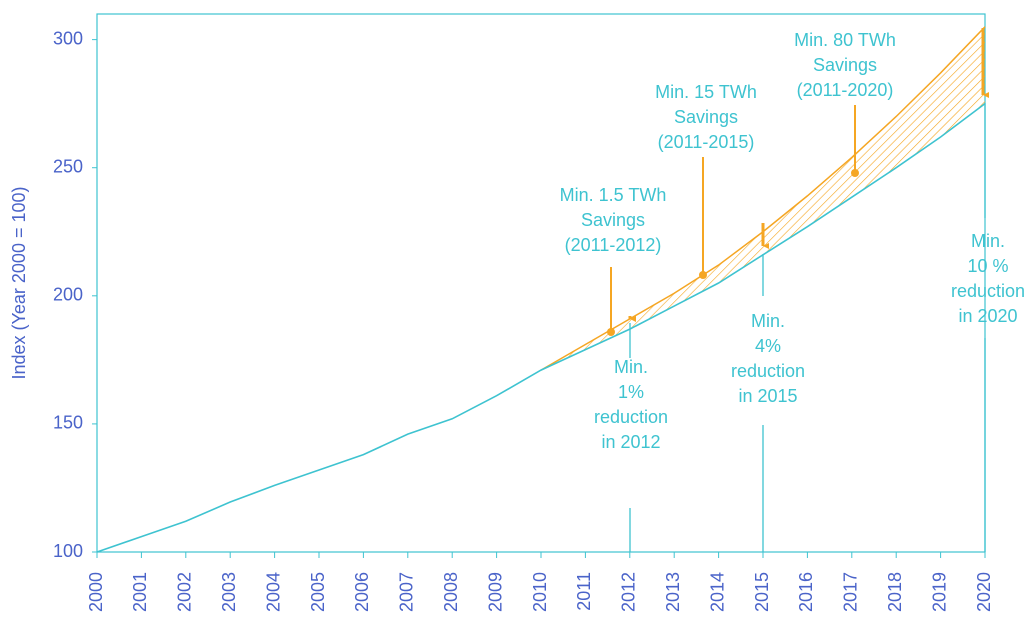  I want to click on y-tick-label: 300, so click(68, 38).